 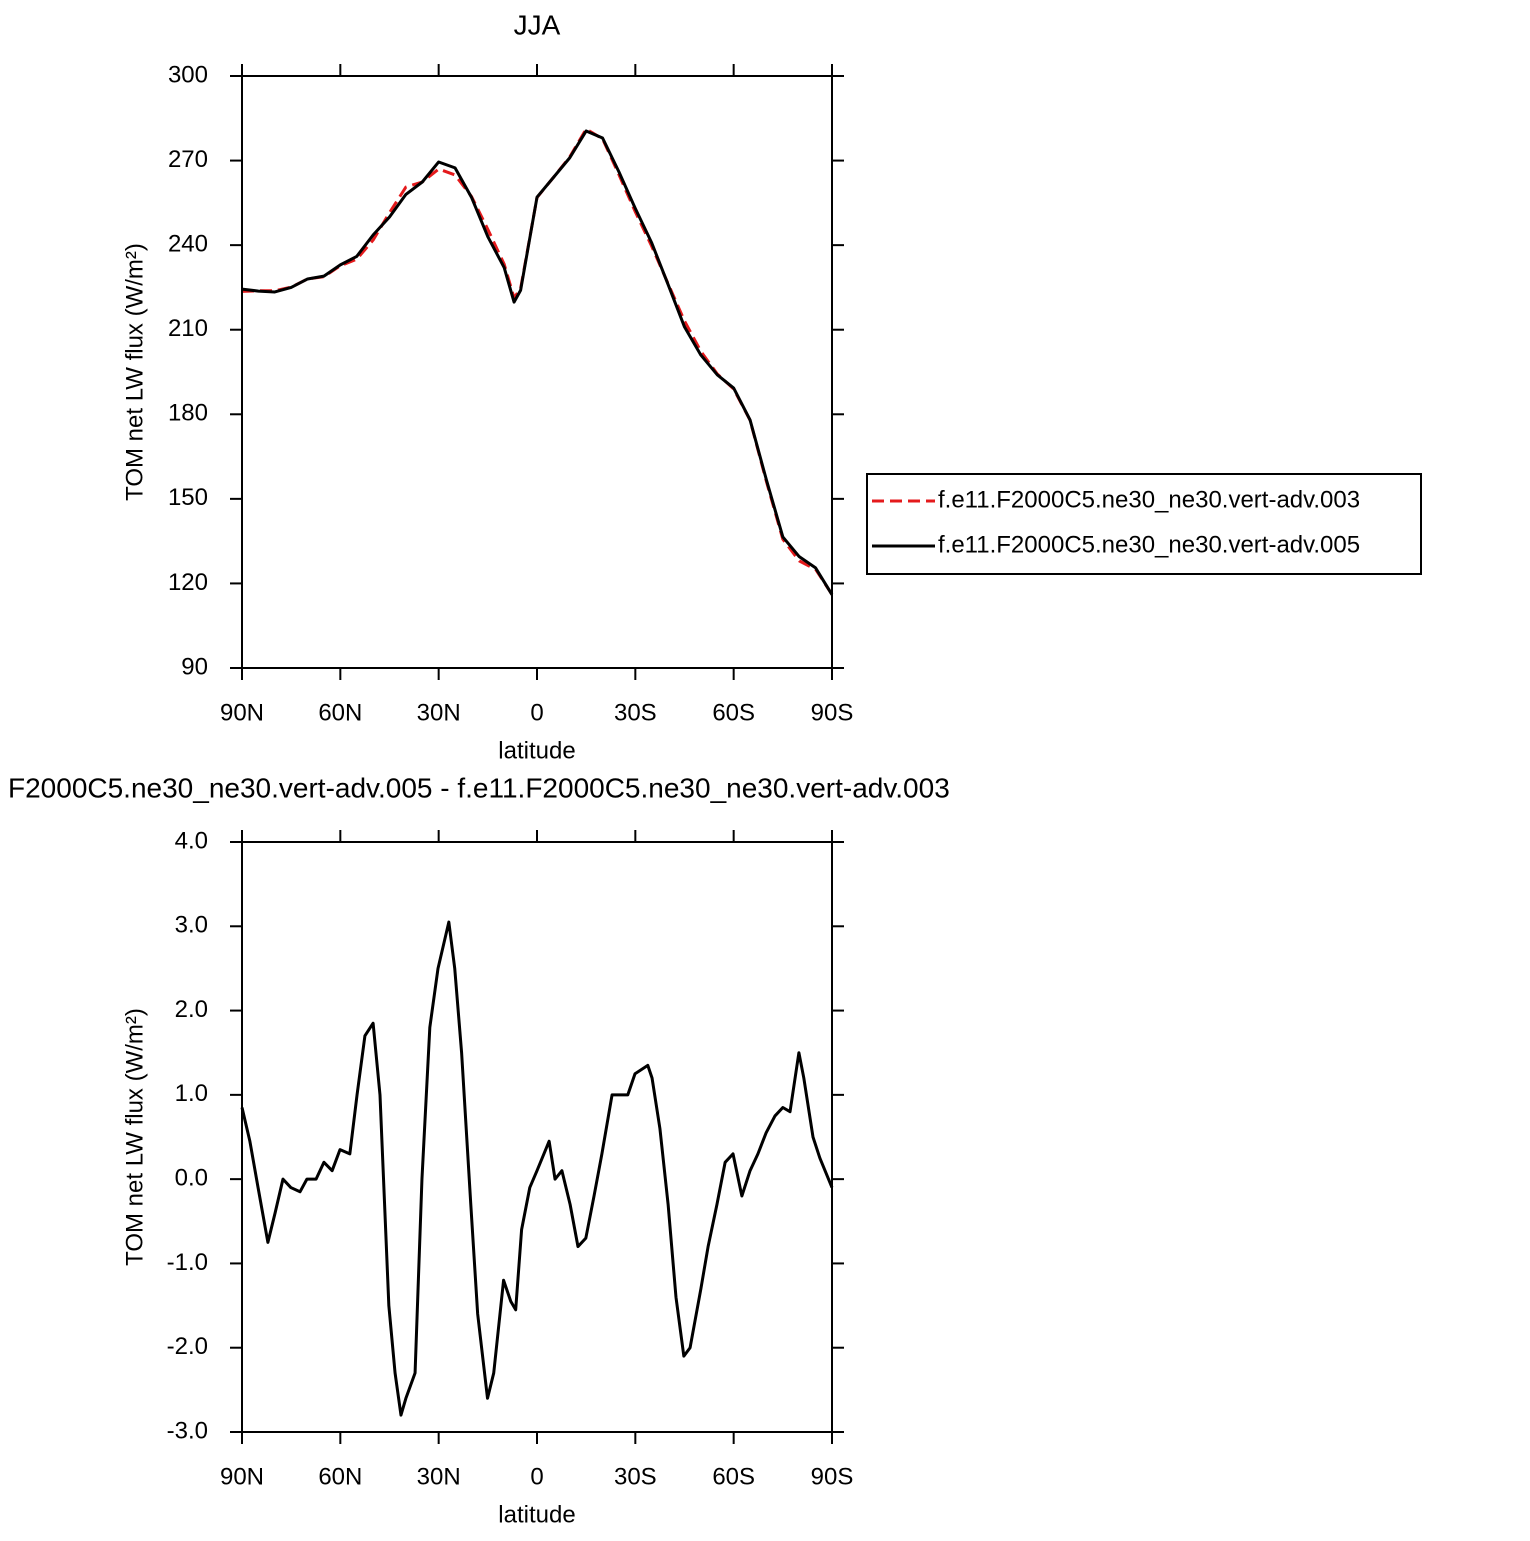 What do you see at coordinates (1149, 499) in the screenshot?
I see `legend-label: f.e11.F2000C5.ne30_ne30.vert-adv.003` at bounding box center [1149, 499].